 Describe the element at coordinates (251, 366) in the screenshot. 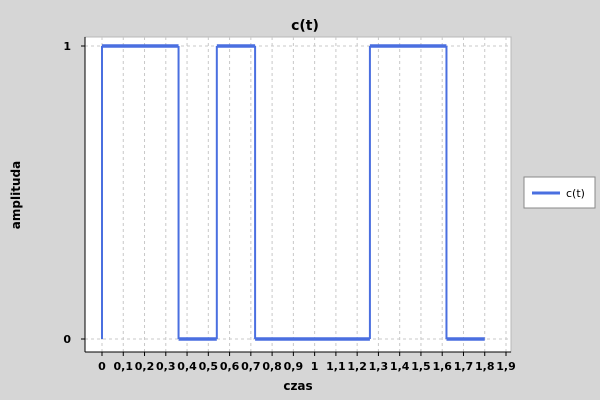

I see `x-tick-label: 0,7` at that location.